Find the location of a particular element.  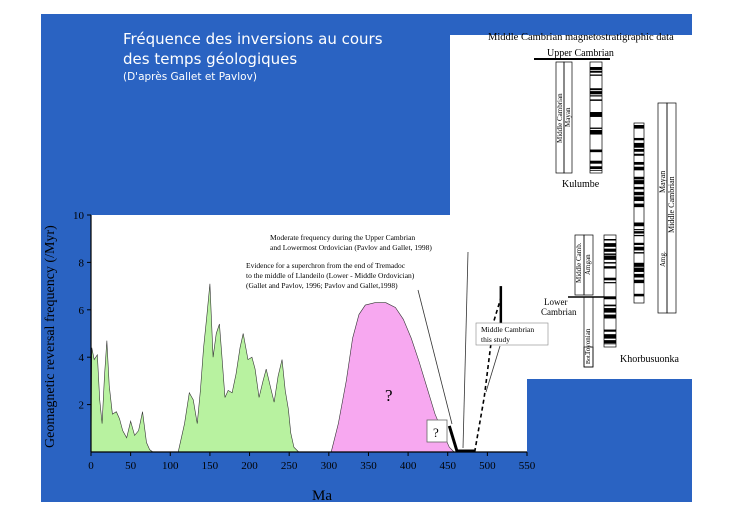

khor-amgan: Amgan is located at coordinates (588, 264).